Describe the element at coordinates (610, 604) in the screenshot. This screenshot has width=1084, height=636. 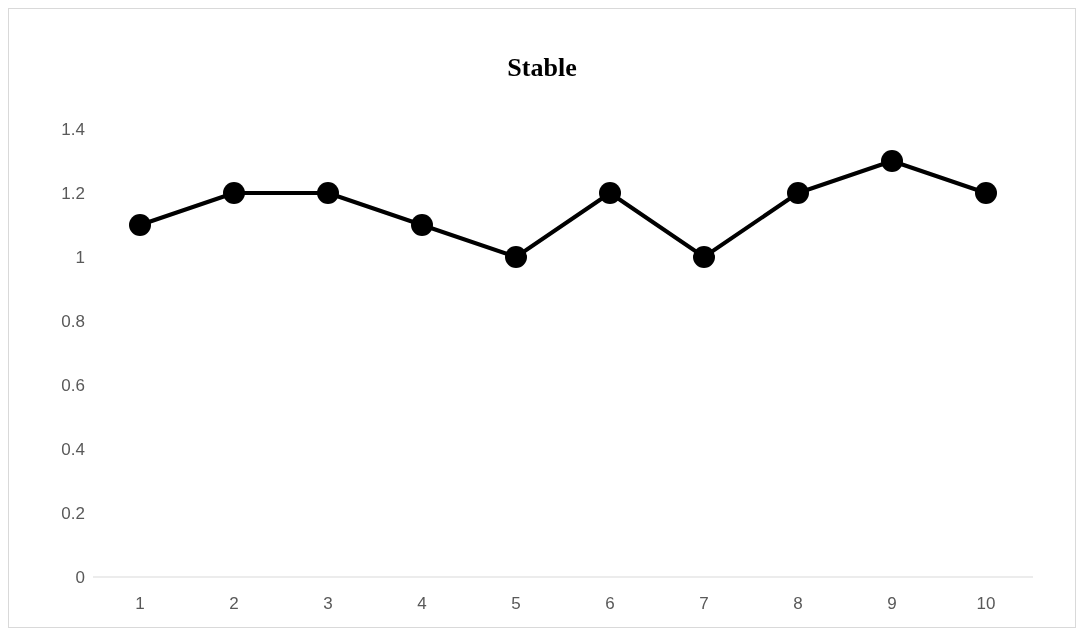
I see `x-tick-label: 6` at that location.